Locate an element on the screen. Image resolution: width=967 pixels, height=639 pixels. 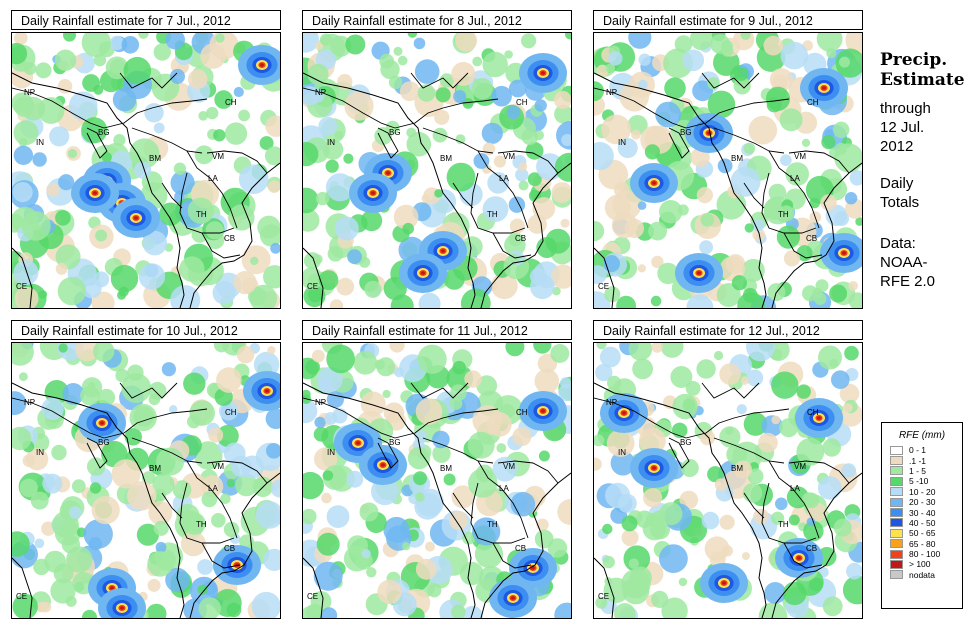
coastline is located at coordinates (604, 587).